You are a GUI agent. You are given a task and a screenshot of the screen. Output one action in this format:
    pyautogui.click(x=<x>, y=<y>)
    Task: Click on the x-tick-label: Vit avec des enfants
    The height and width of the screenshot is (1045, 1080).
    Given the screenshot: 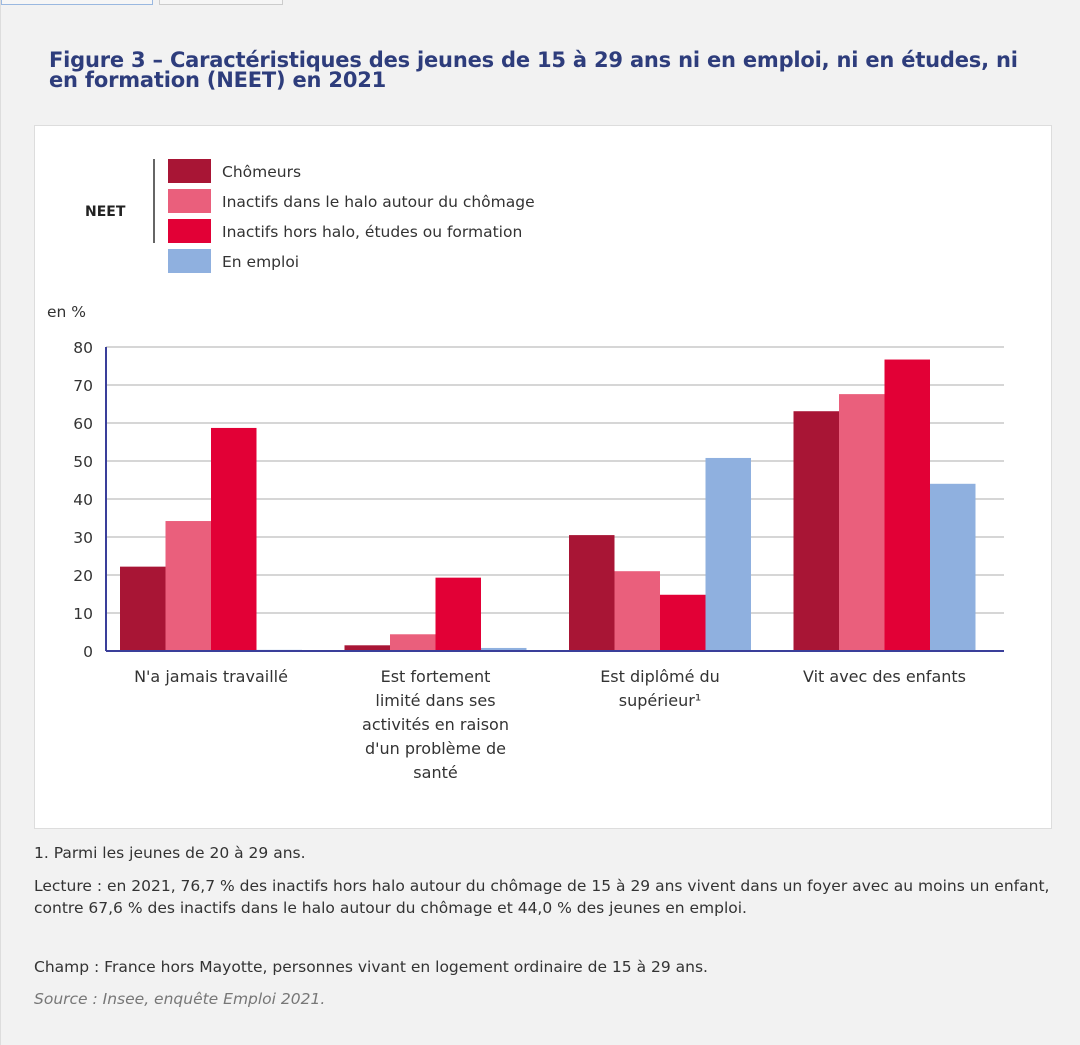 What is the action you would take?
    pyautogui.click(x=884, y=676)
    